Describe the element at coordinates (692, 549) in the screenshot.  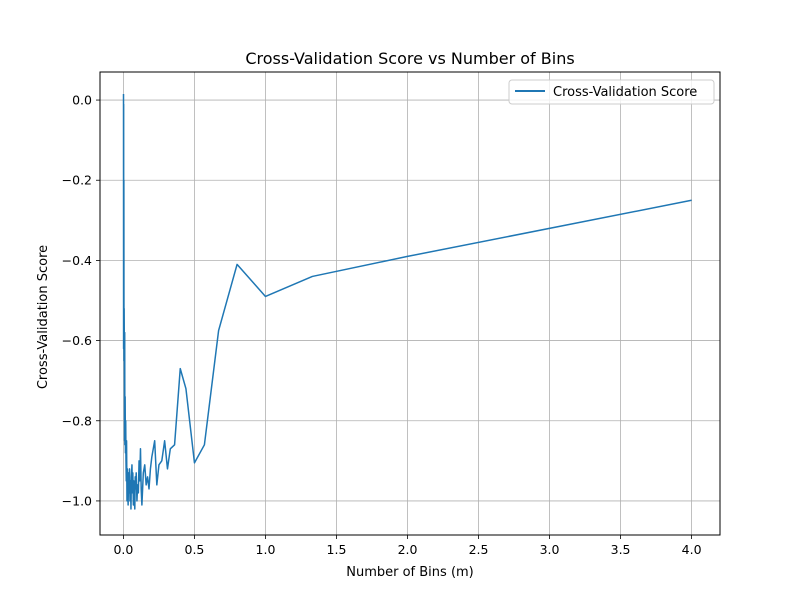
I see `x-tick-label: 4.0` at that location.